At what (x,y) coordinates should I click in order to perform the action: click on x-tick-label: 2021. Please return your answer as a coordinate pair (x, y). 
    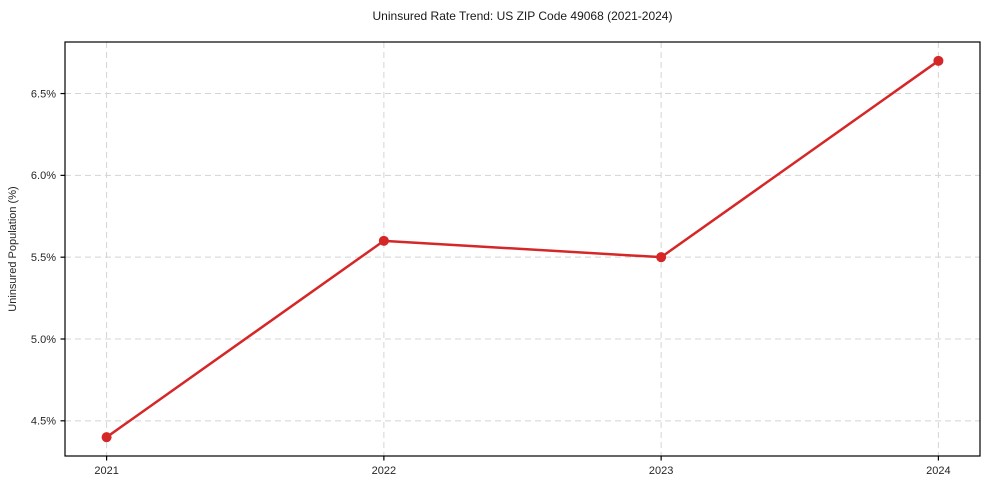
    Looking at the image, I should click on (106, 471).